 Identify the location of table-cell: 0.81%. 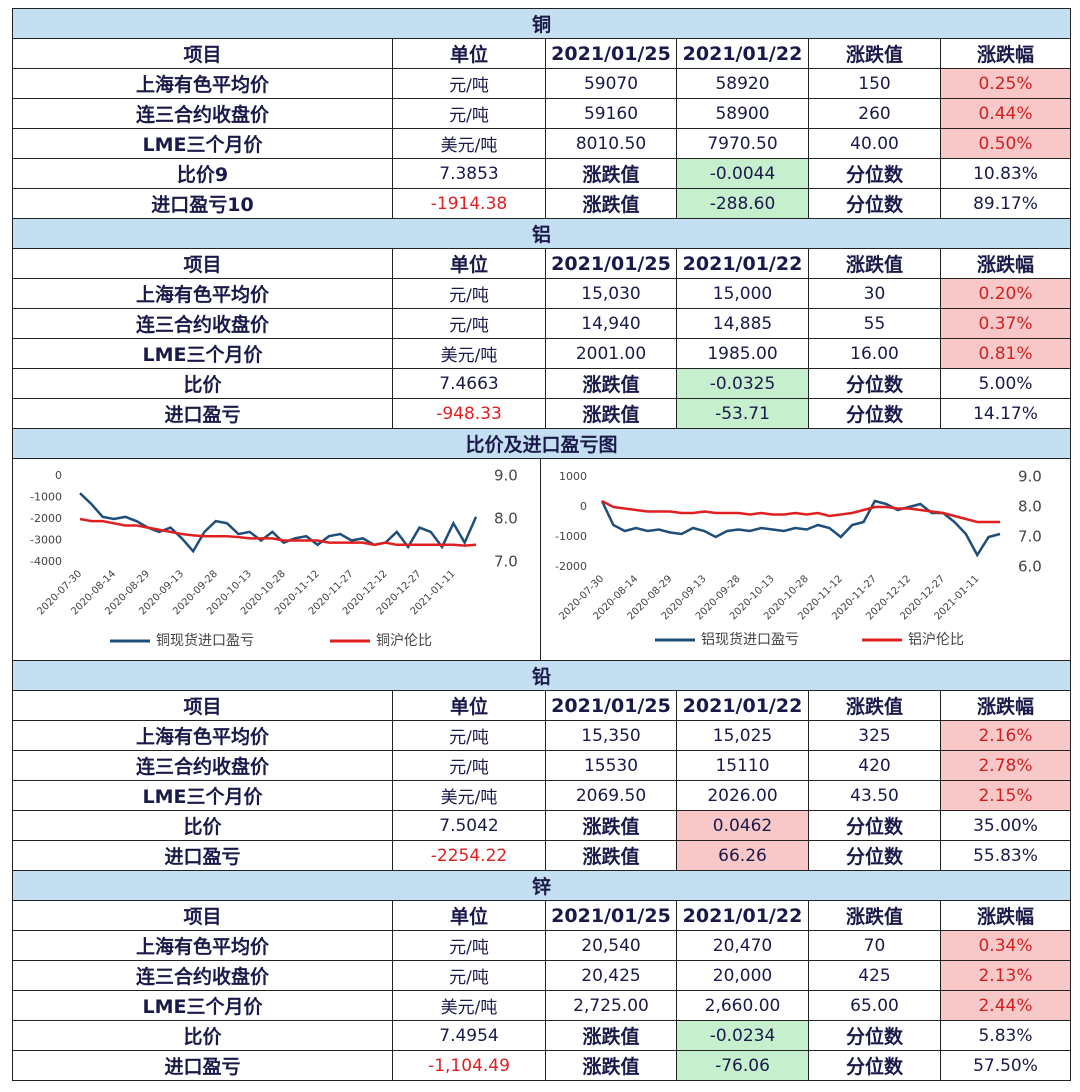
(1005, 353).